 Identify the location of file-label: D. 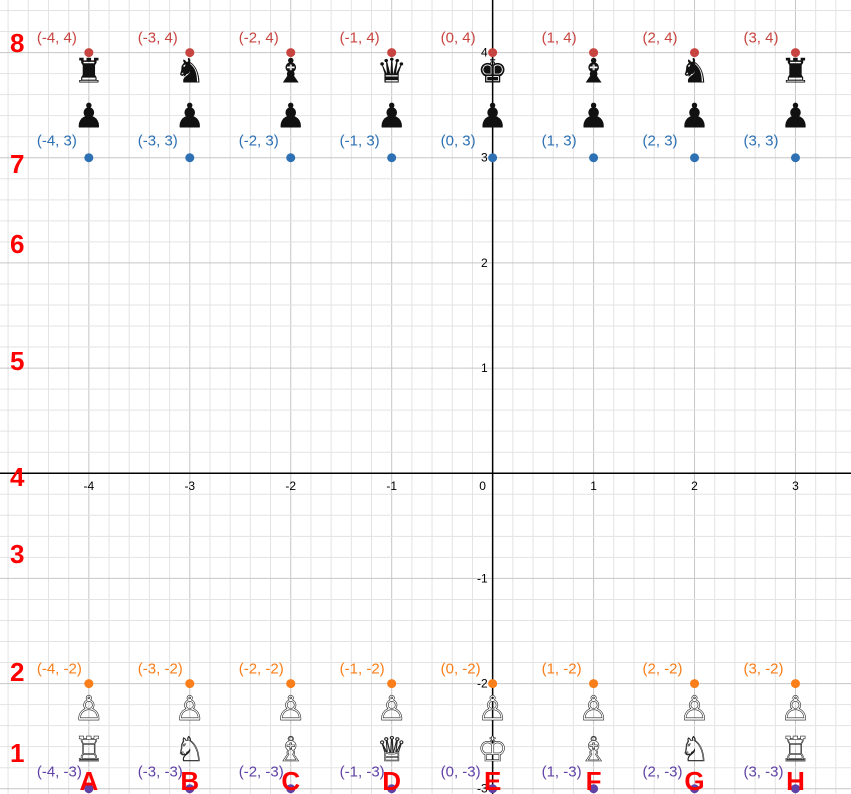
(391, 780).